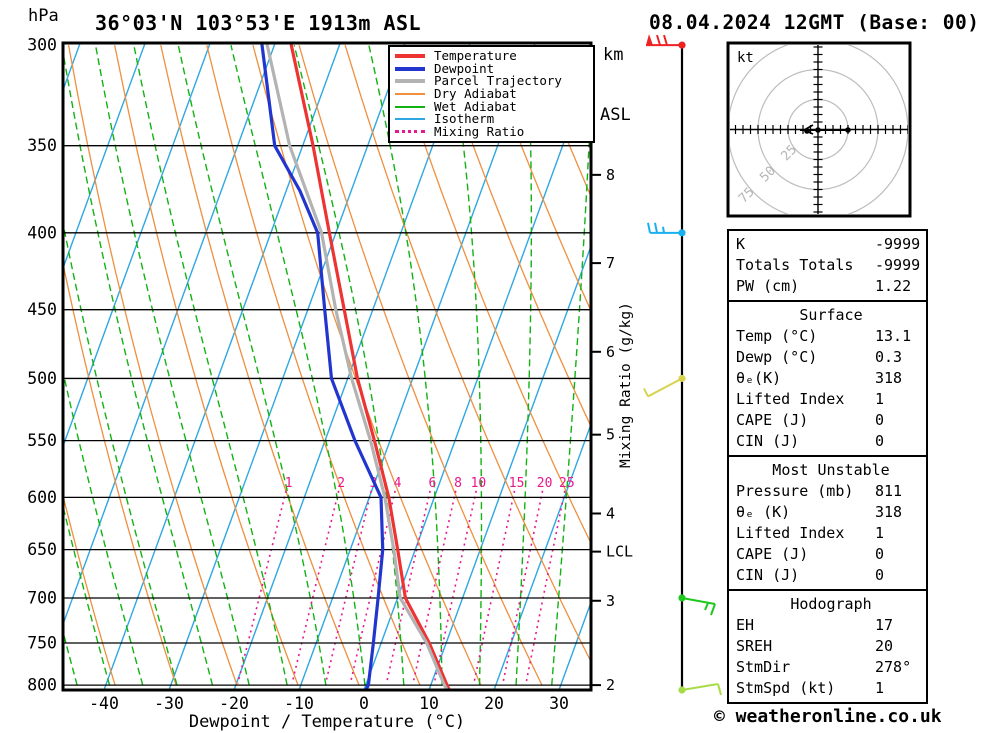 The image size is (1000, 733). Describe the element at coordinates (754, 646) in the screenshot. I see `panel-row-label: SREH` at that location.